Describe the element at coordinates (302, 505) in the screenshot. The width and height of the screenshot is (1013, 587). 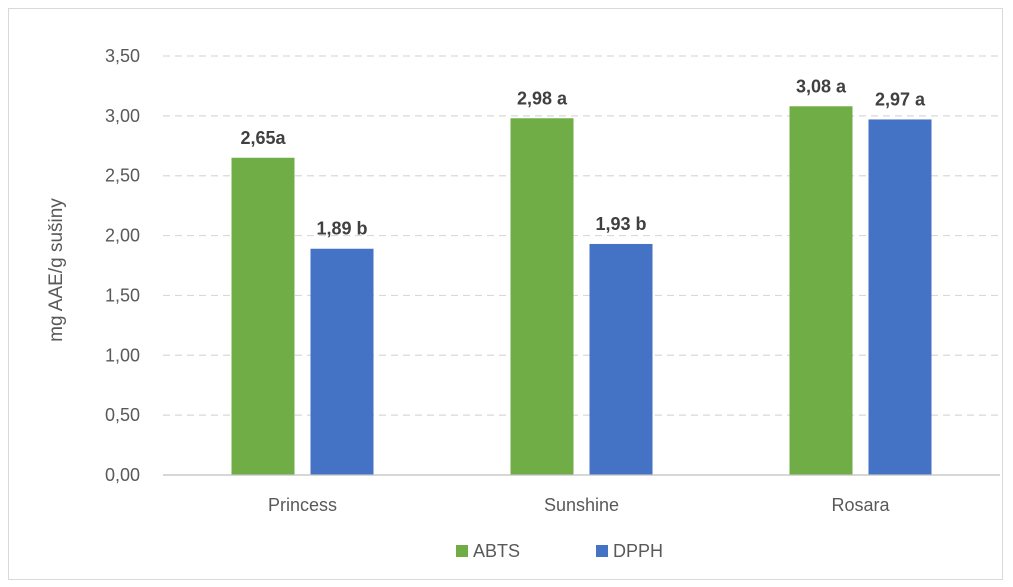
I see `x-category-label: Princess` at that location.